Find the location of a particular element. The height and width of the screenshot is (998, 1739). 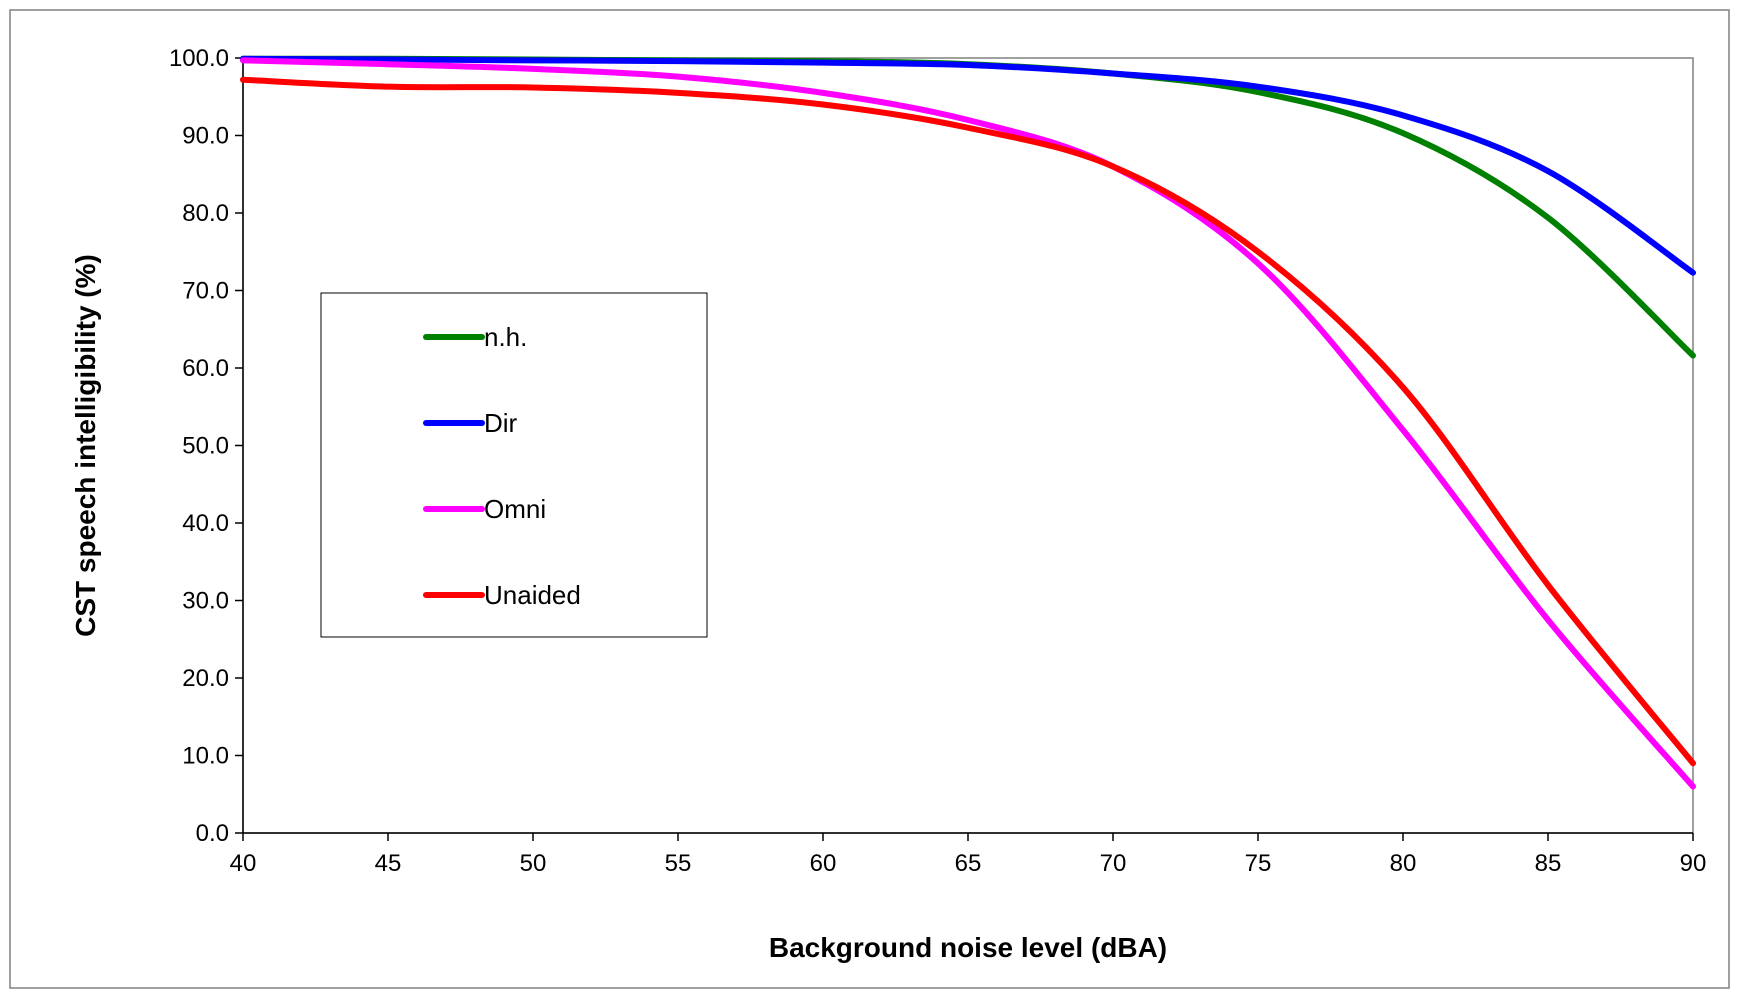

x-tick-label: 90 is located at coordinates (1693, 863).